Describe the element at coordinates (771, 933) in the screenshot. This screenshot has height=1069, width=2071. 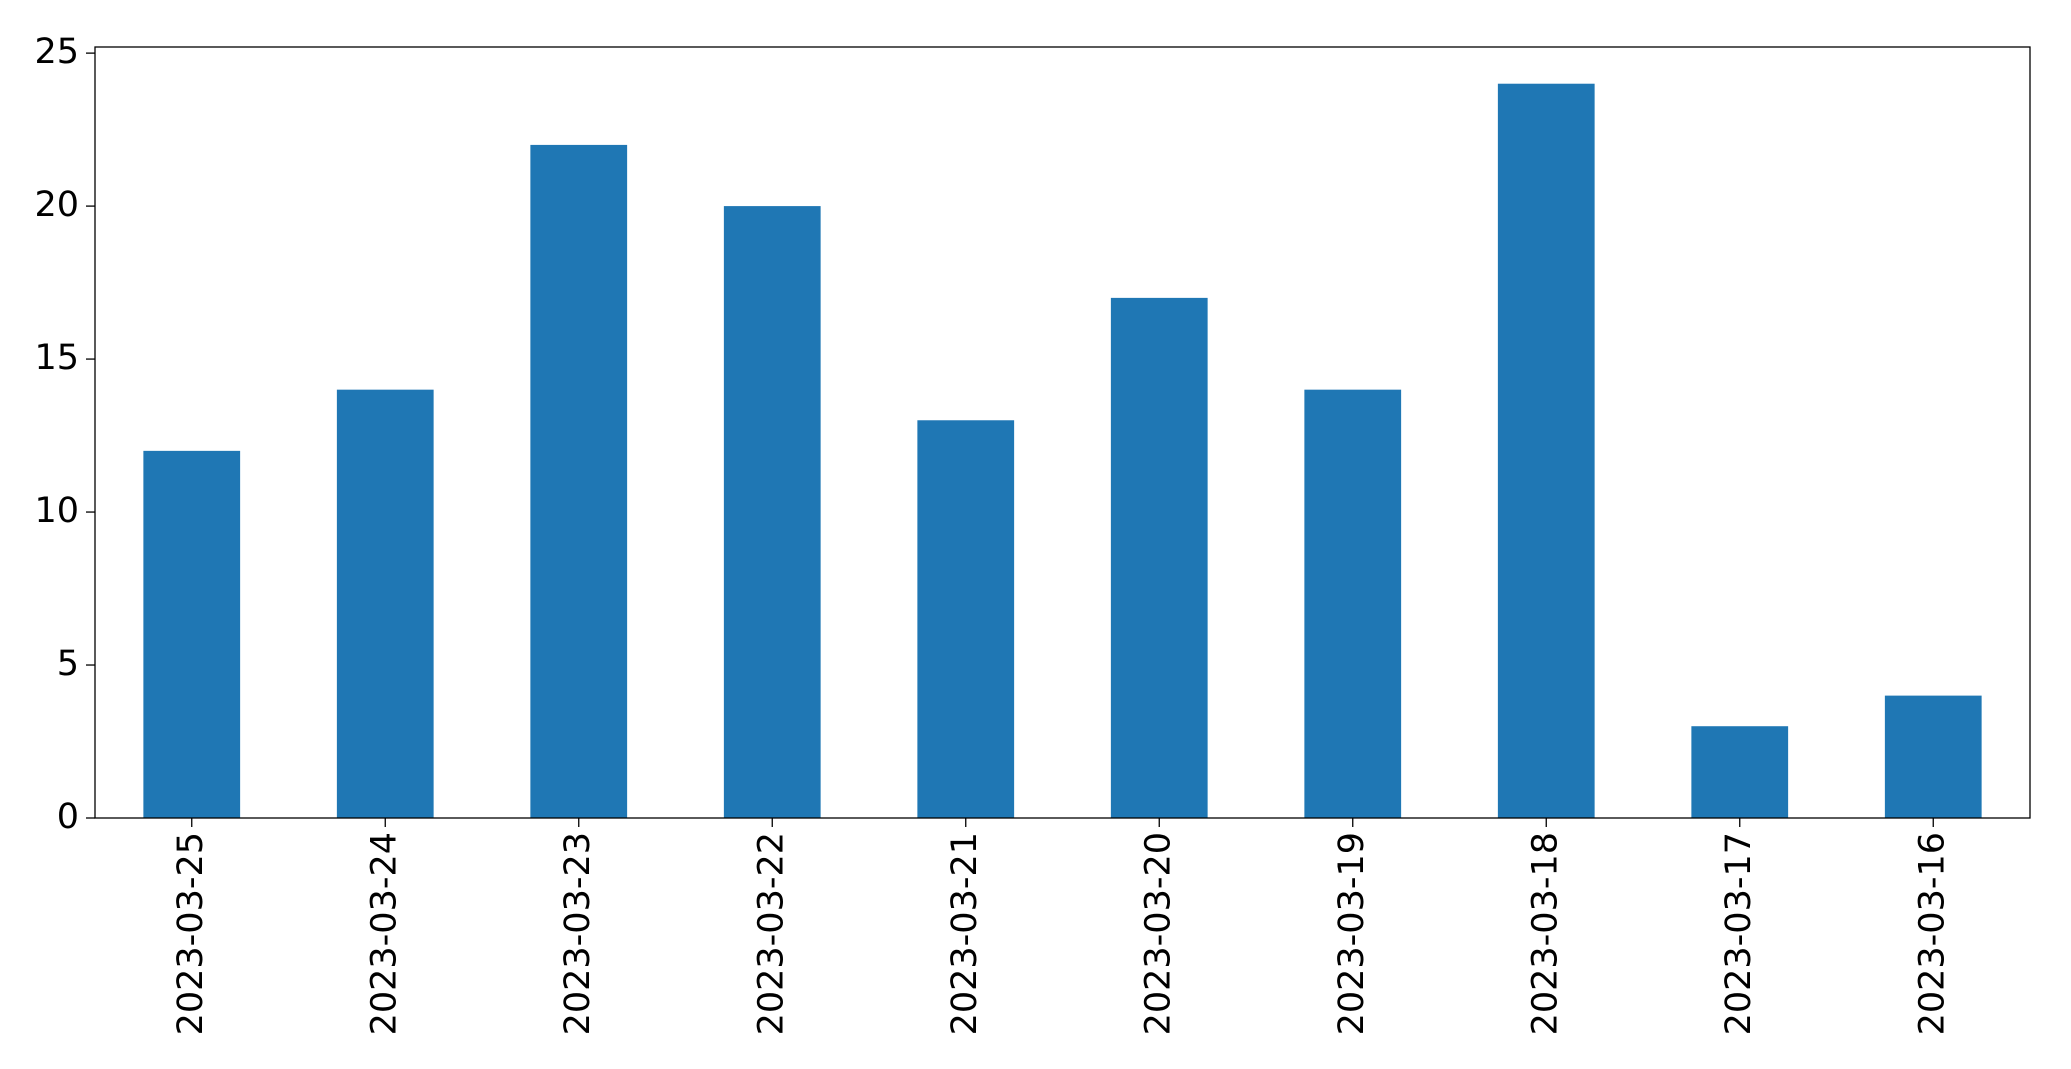
I see `x-tick-label: 2023-03-22` at that location.